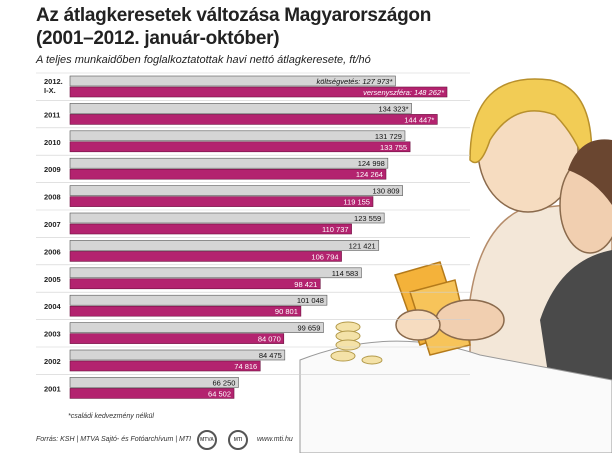 This screenshot has width=612, height=453. Describe the element at coordinates (224, 382) in the screenshot. I see `bar-value-label: 66 250` at that location.